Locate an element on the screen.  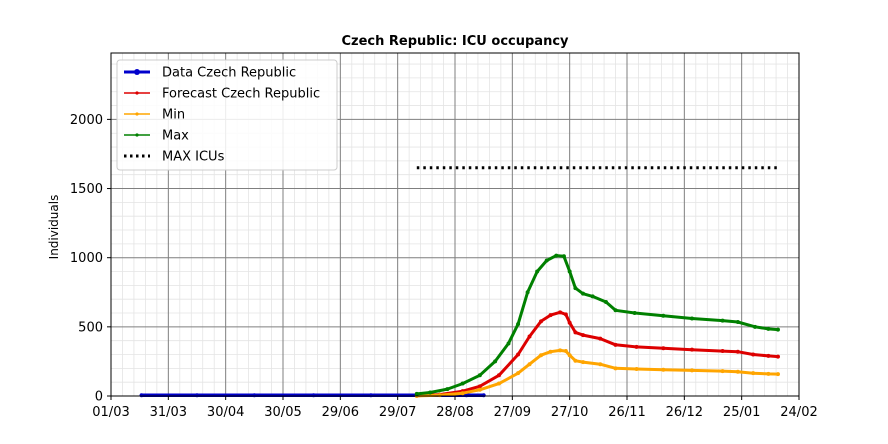
legend-entry: Data Czech Republic is located at coordinates (210, 73).